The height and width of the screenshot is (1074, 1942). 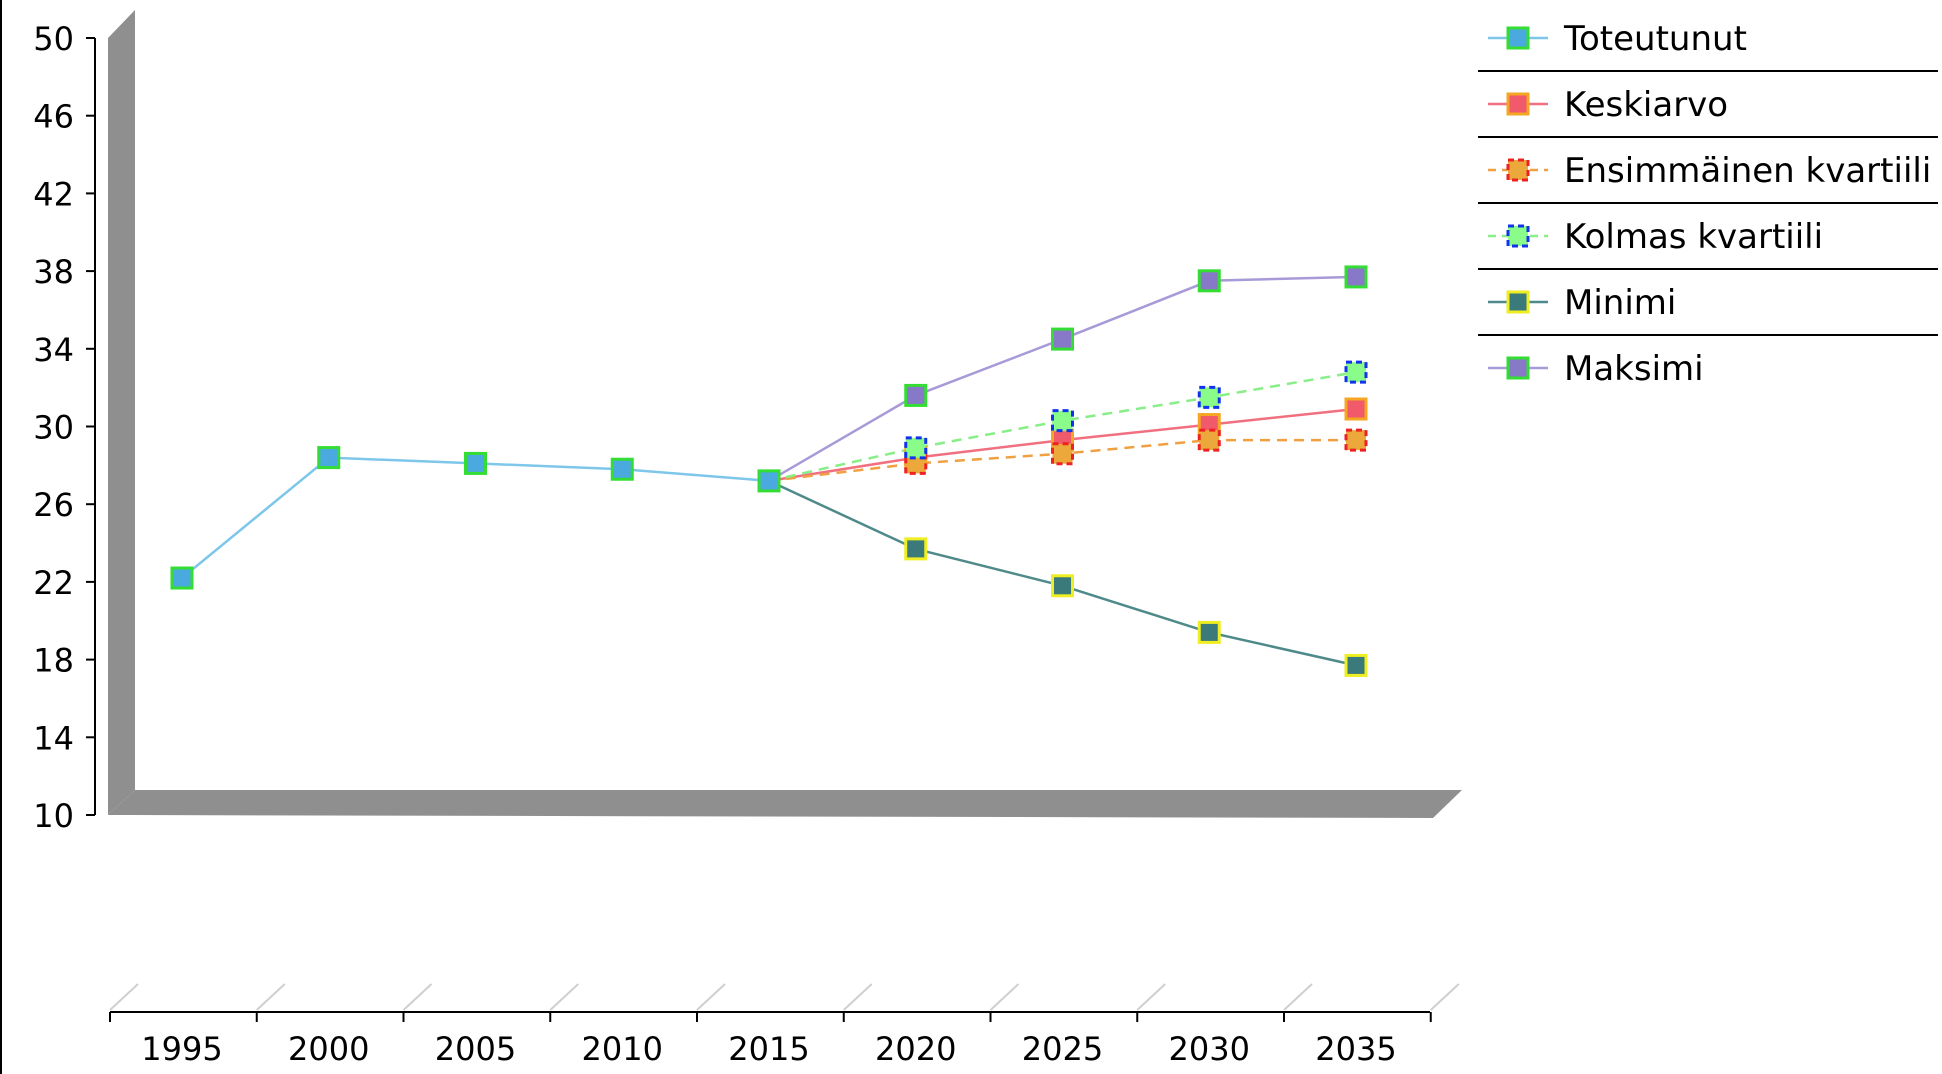 What do you see at coordinates (1708, 303) in the screenshot?
I see `legend-item: Minimi` at bounding box center [1708, 303].